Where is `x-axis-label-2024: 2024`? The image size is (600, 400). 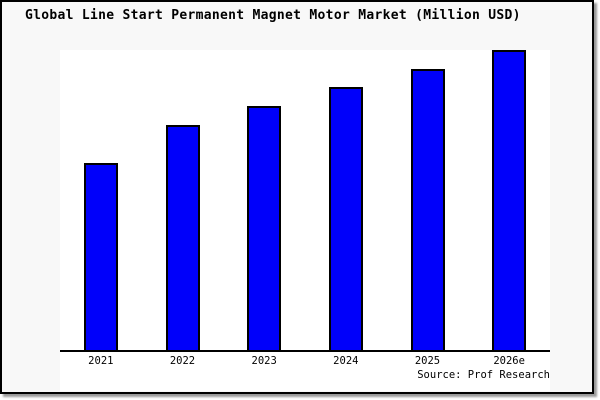 x-axis-label-2024: 2024 is located at coordinates (346, 361).